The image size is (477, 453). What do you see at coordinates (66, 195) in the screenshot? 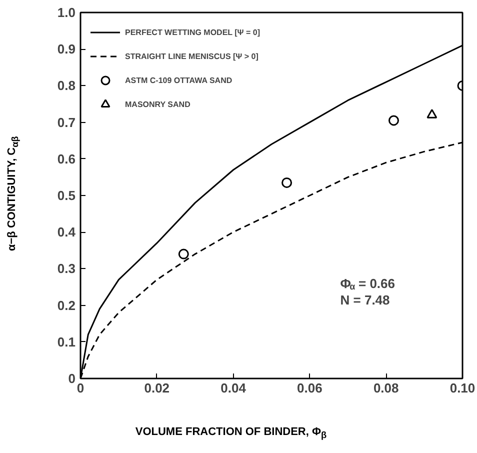
I see `y-tick-label: 0.5` at bounding box center [66, 195].